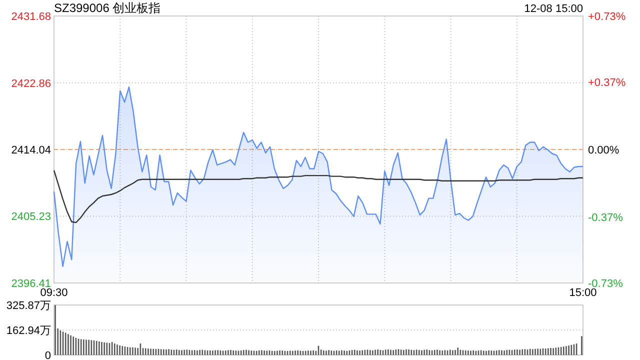 The width and height of the screenshot is (640, 360). I want to click on y-tick-label: 2414.04, so click(31, 150).